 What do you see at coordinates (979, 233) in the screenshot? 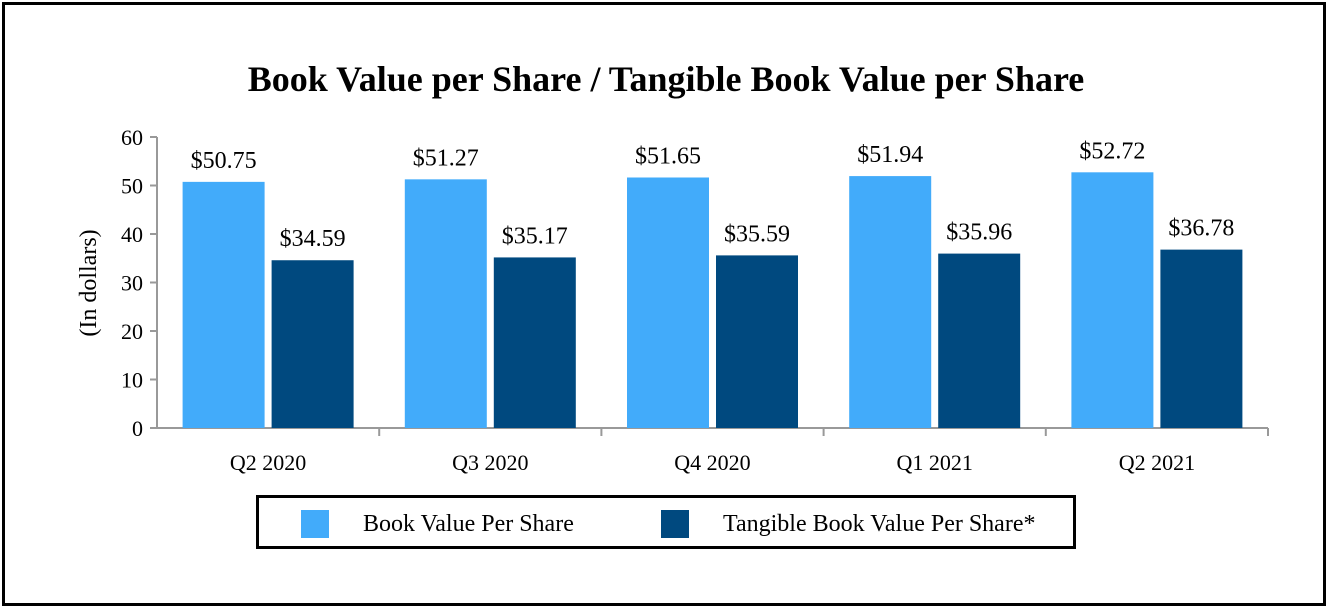
I see `data-label: $35.96` at bounding box center [979, 233].